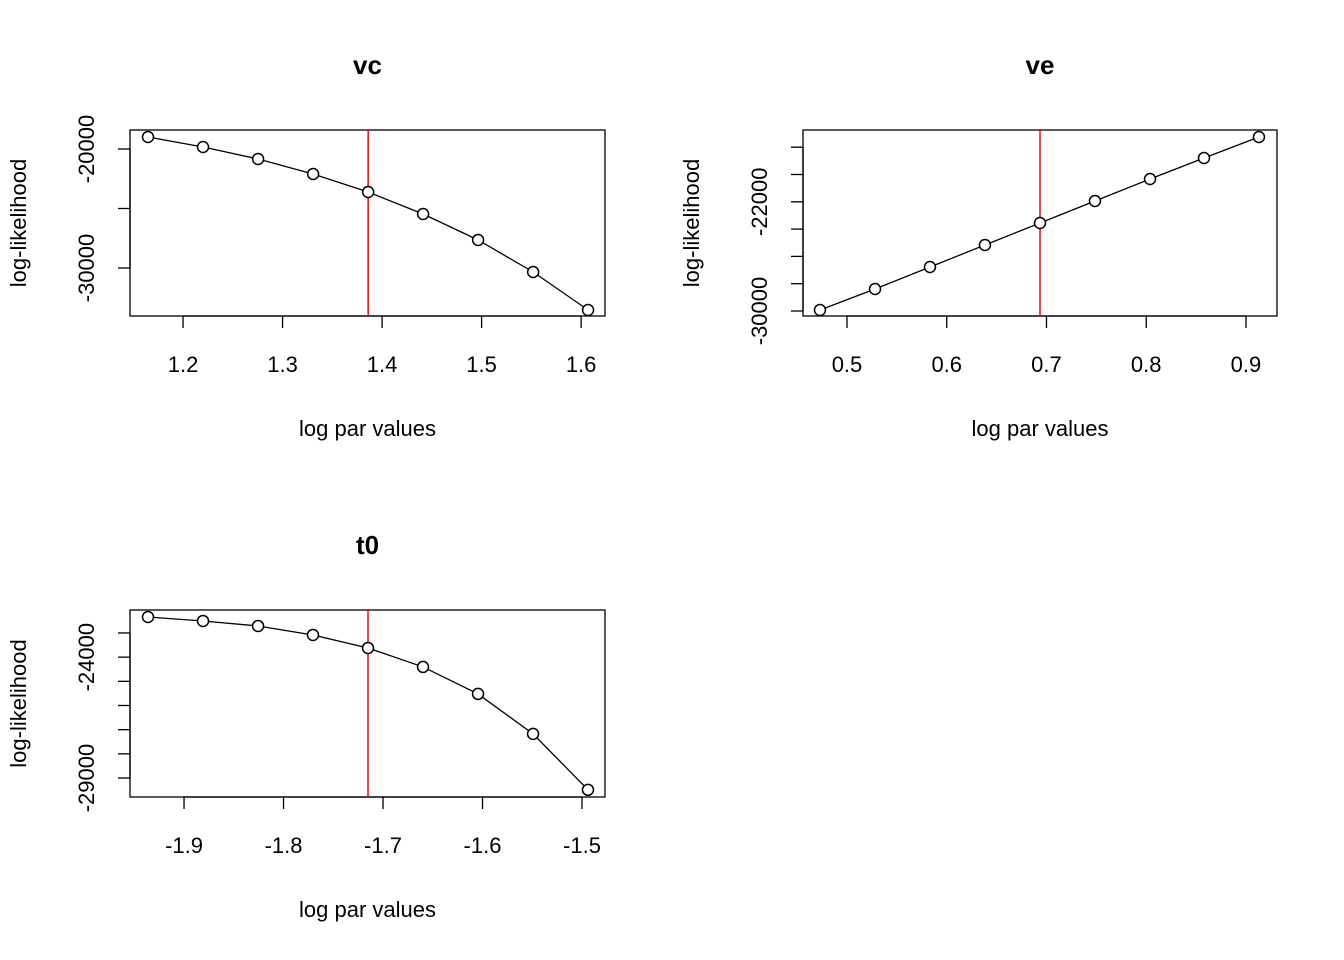 The image size is (1344, 960). Describe the element at coordinates (367, 65) in the screenshot. I see `panel-title: vc` at that location.